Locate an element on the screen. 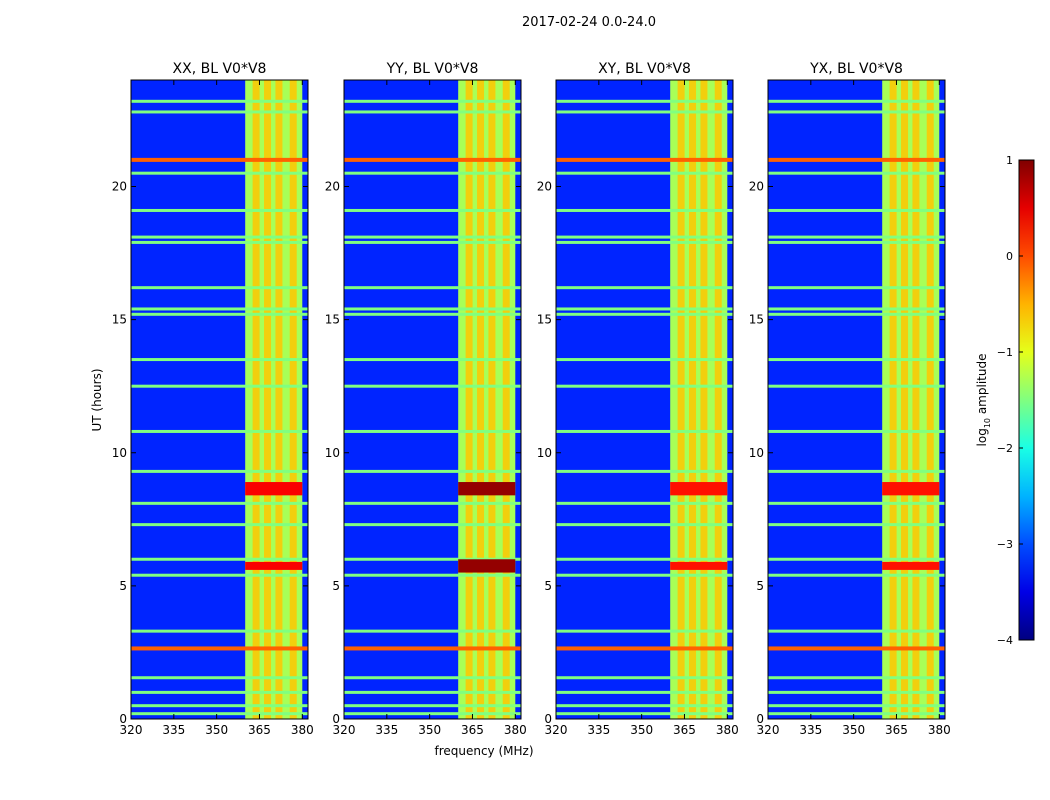  figure-title: 2017-02-24 0.0-24.0 is located at coordinates (589, 22).